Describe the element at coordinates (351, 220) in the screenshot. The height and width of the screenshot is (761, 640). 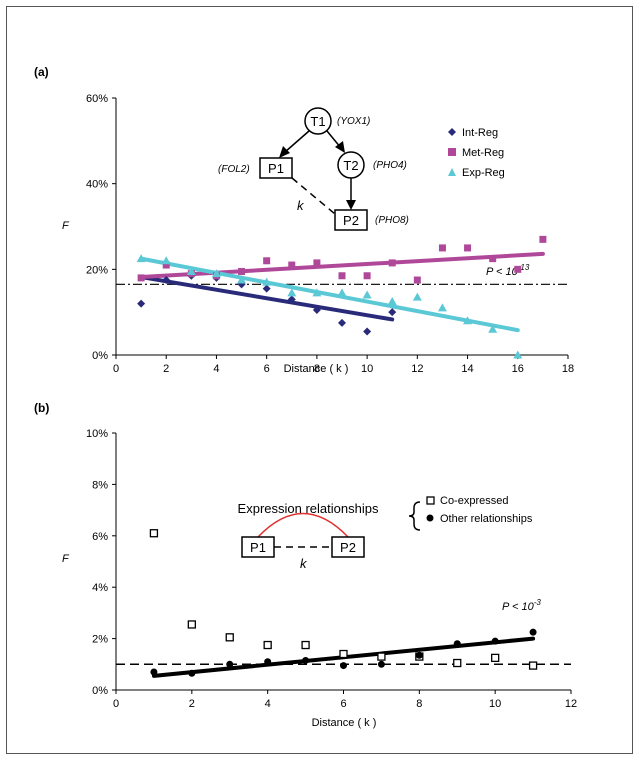
I see `node-p2-label: P2` at that location.